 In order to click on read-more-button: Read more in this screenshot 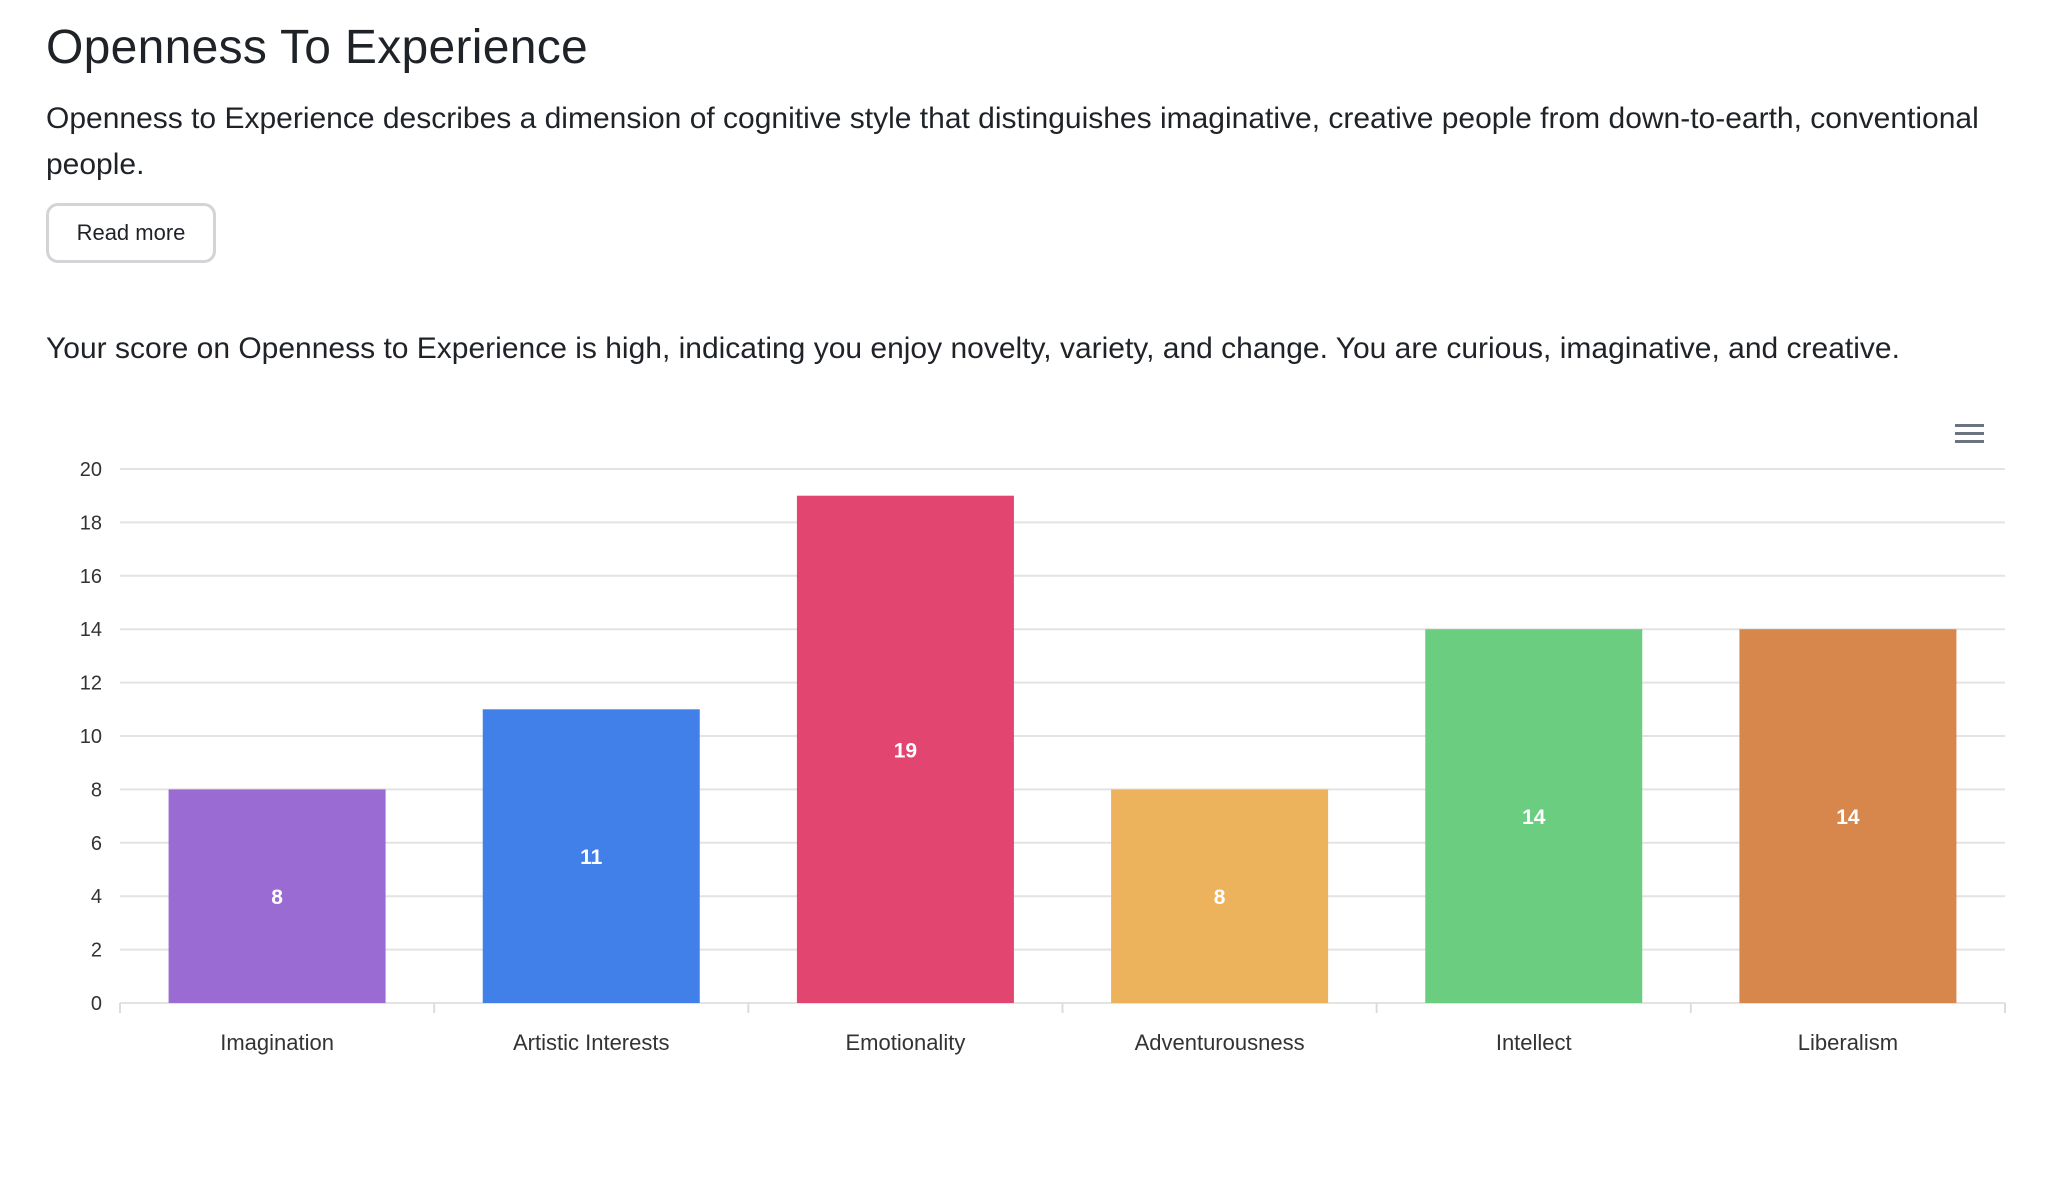, I will do `click(131, 233)`.